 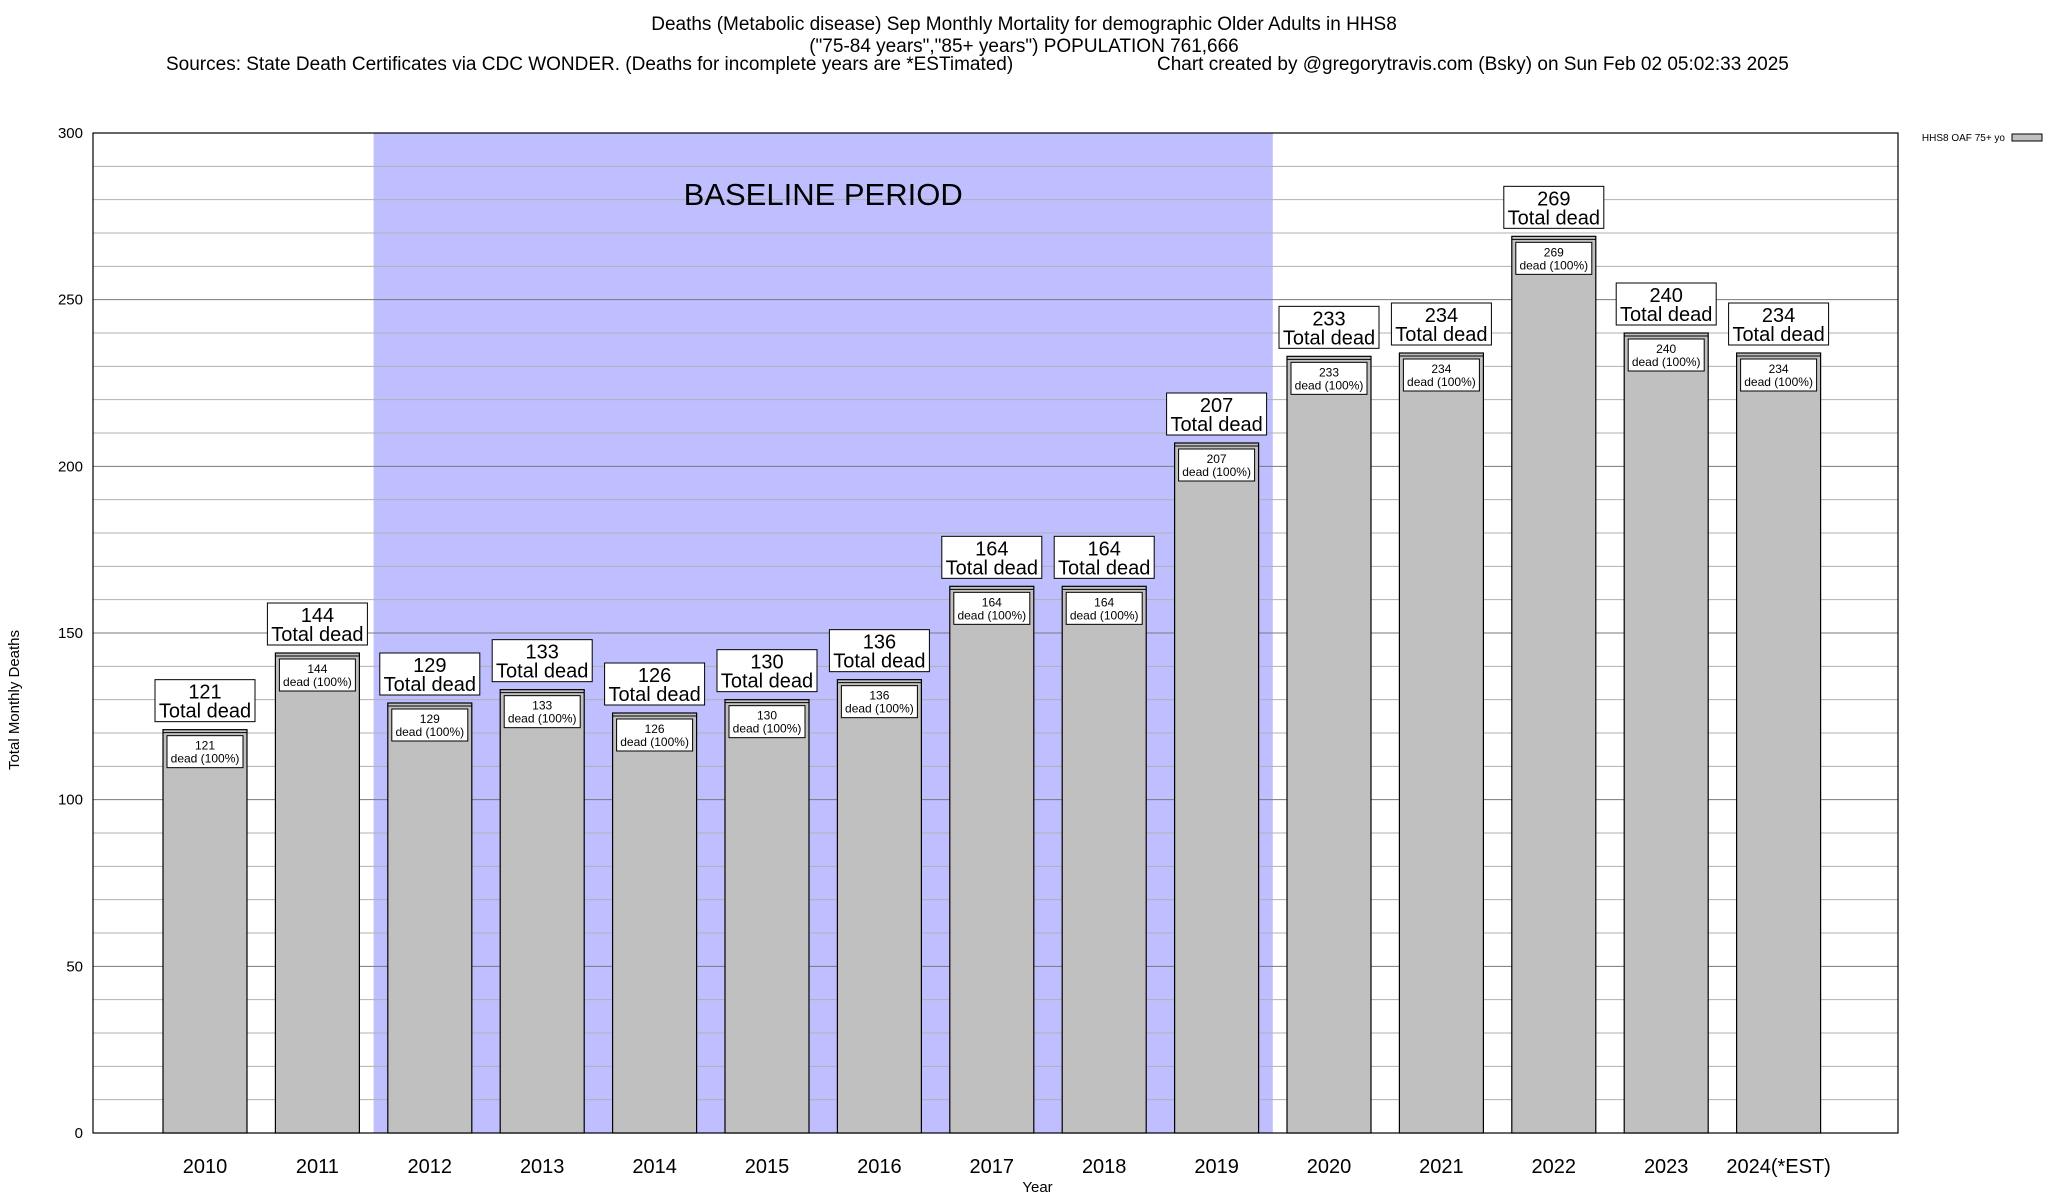 What do you see at coordinates (74, 966) in the screenshot?
I see `y-tick-label: 50` at bounding box center [74, 966].